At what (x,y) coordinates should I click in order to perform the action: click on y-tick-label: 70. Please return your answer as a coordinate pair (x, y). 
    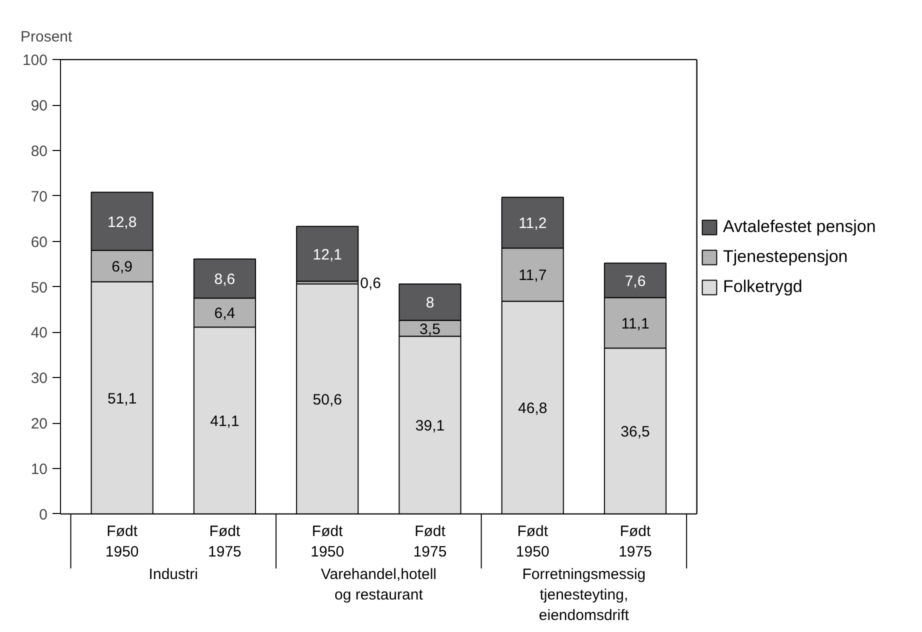
    Looking at the image, I should click on (39, 197).